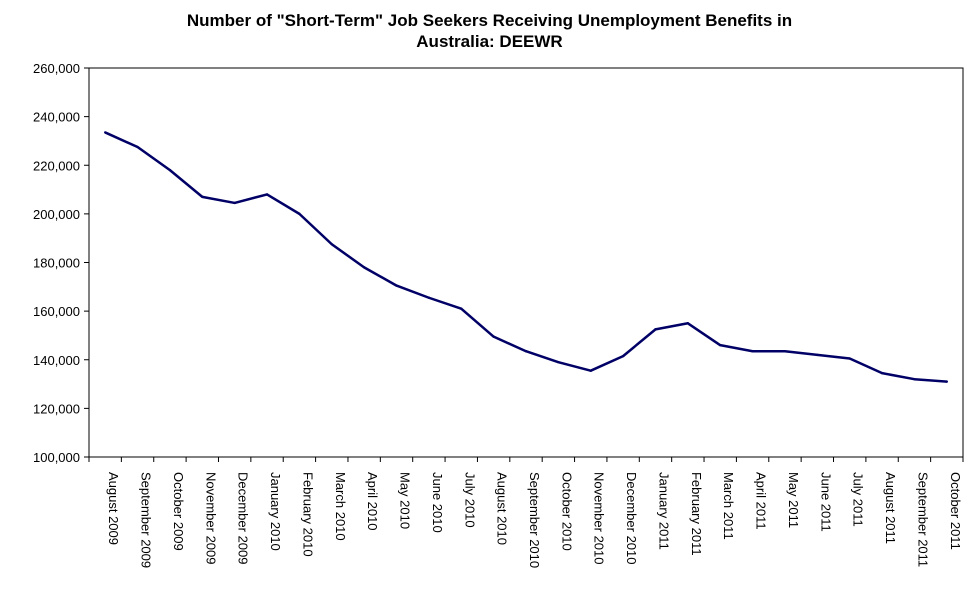  I want to click on x-tick-label: August 2011, so click(890, 508).